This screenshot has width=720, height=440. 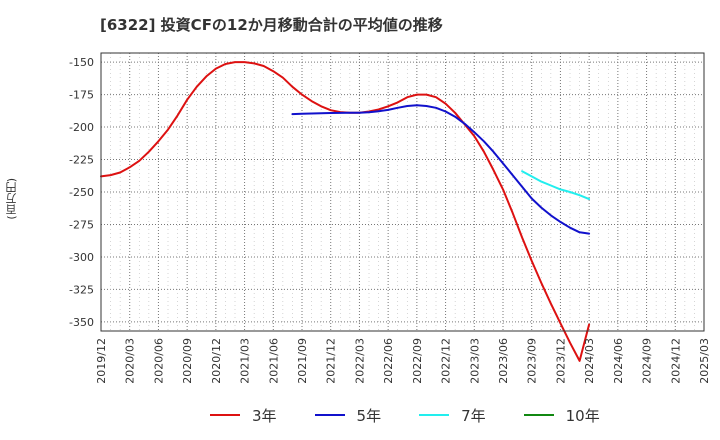 I want to click on x-tick-label: 2024/12, so click(x=675, y=361).